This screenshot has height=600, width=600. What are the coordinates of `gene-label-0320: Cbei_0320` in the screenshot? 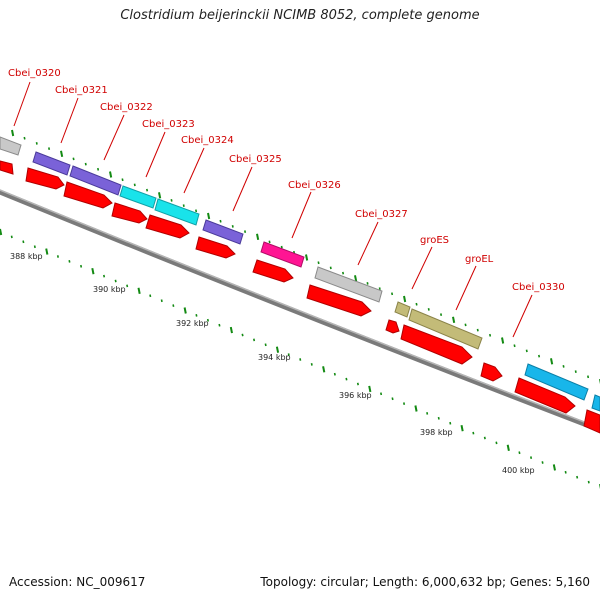 It's located at (34, 73).